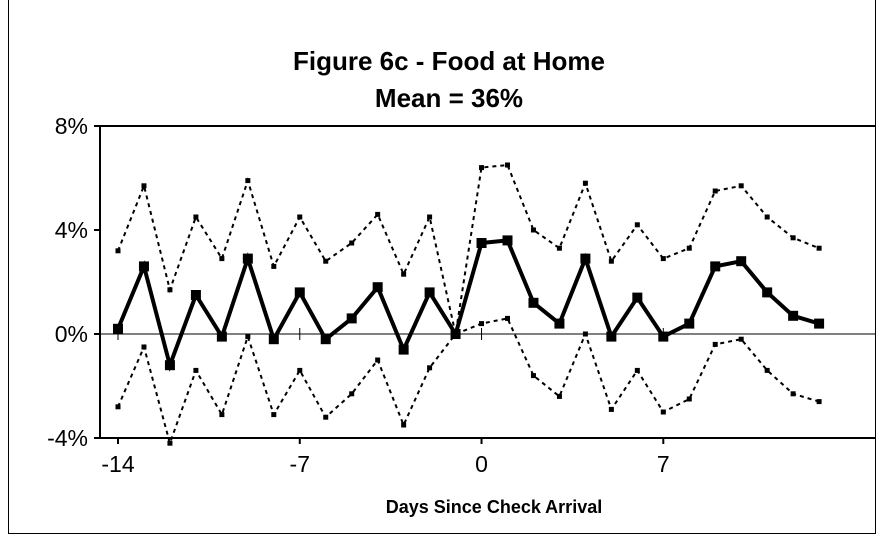 This screenshot has height=536, width=878. Describe the element at coordinates (663, 464) in the screenshot. I see `x-tick-label: 7` at that location.